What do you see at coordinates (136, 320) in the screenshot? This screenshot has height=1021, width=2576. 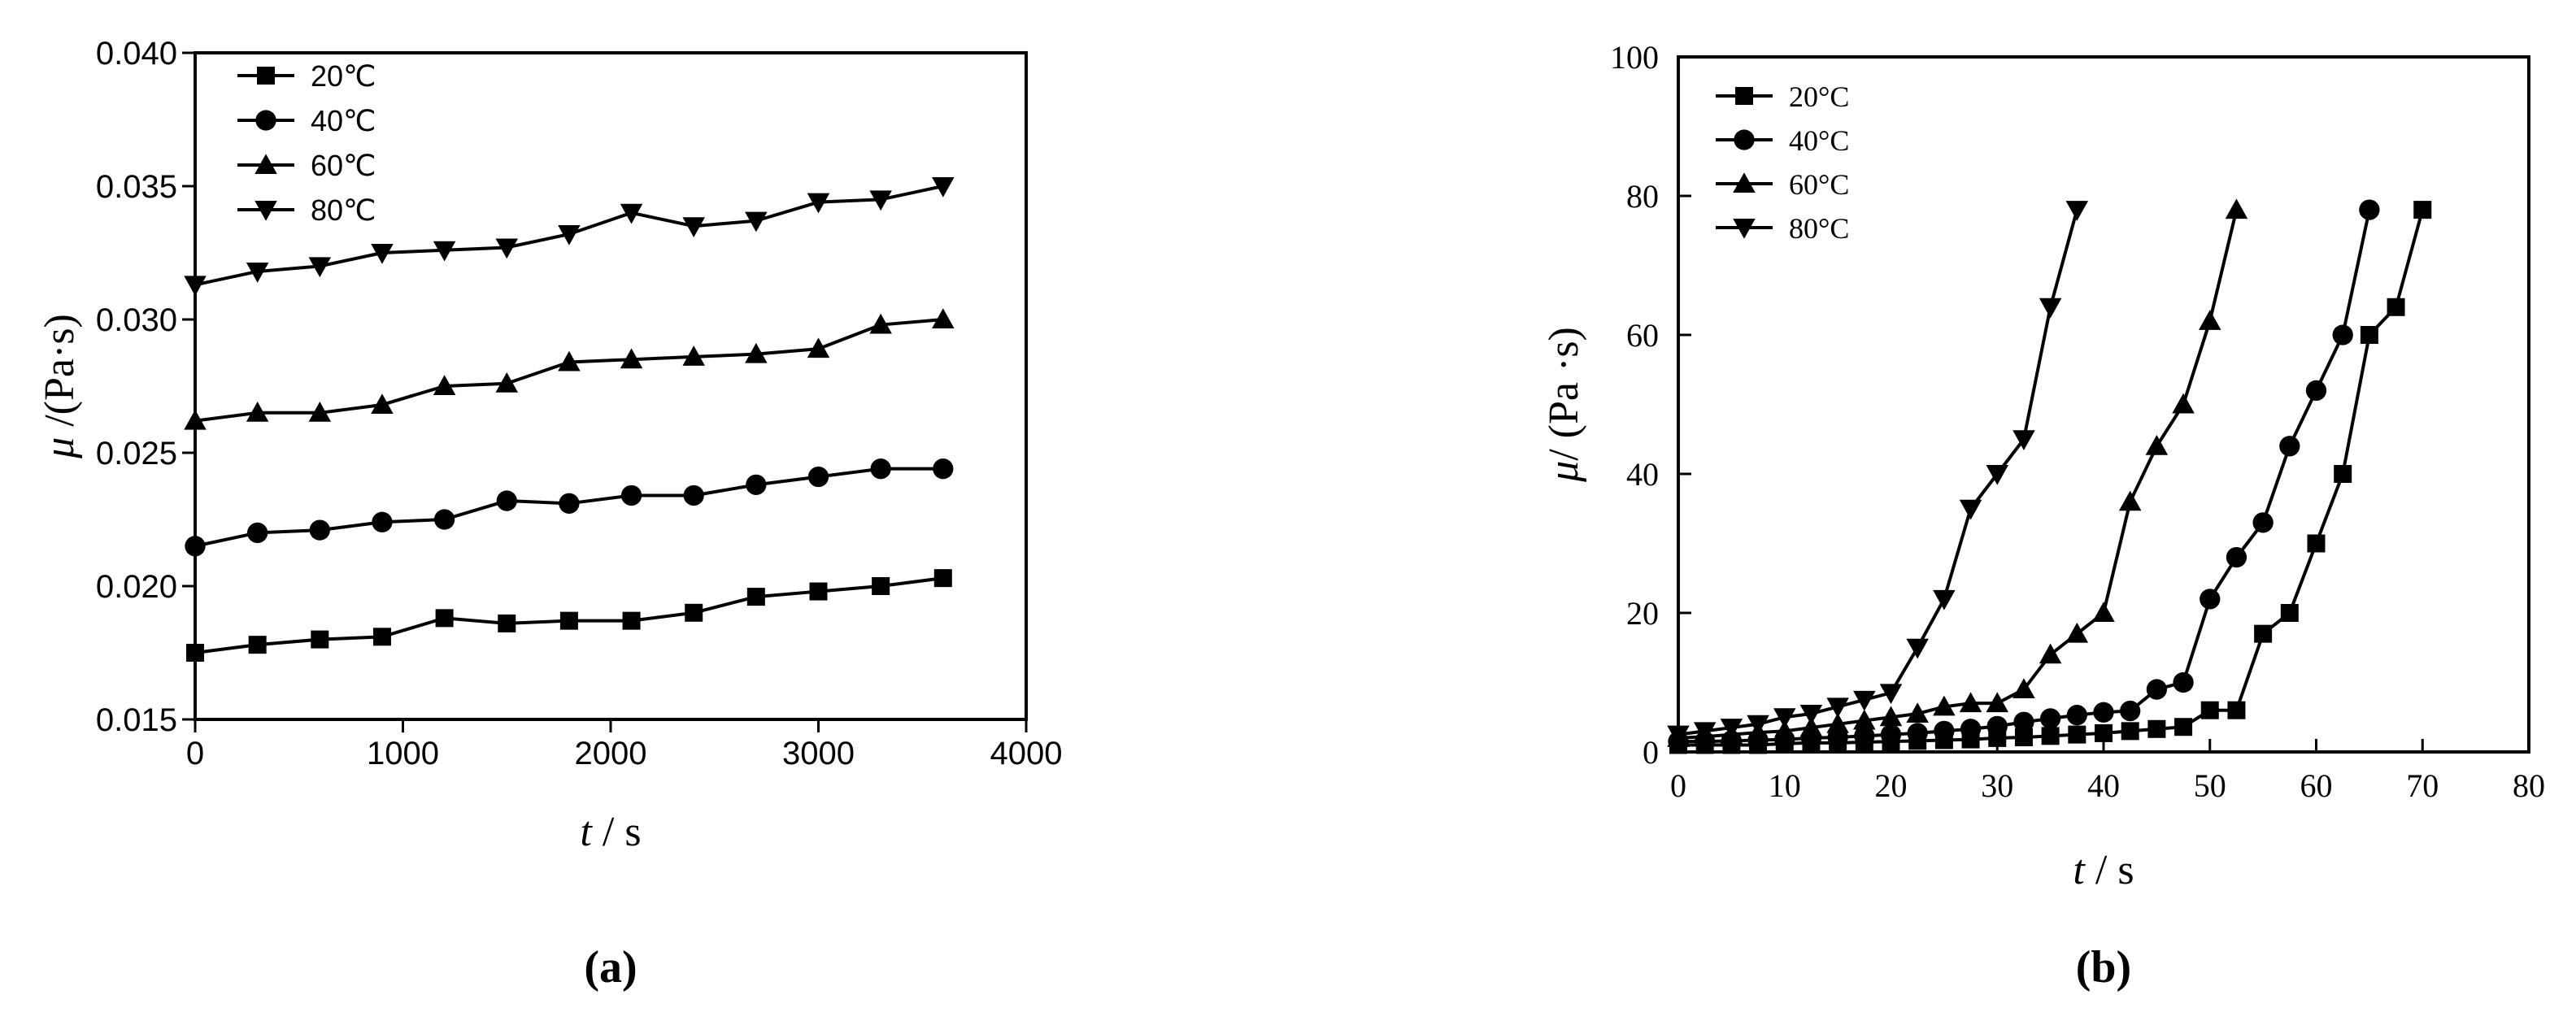 I see `y-tick-label: 0.030` at bounding box center [136, 320].